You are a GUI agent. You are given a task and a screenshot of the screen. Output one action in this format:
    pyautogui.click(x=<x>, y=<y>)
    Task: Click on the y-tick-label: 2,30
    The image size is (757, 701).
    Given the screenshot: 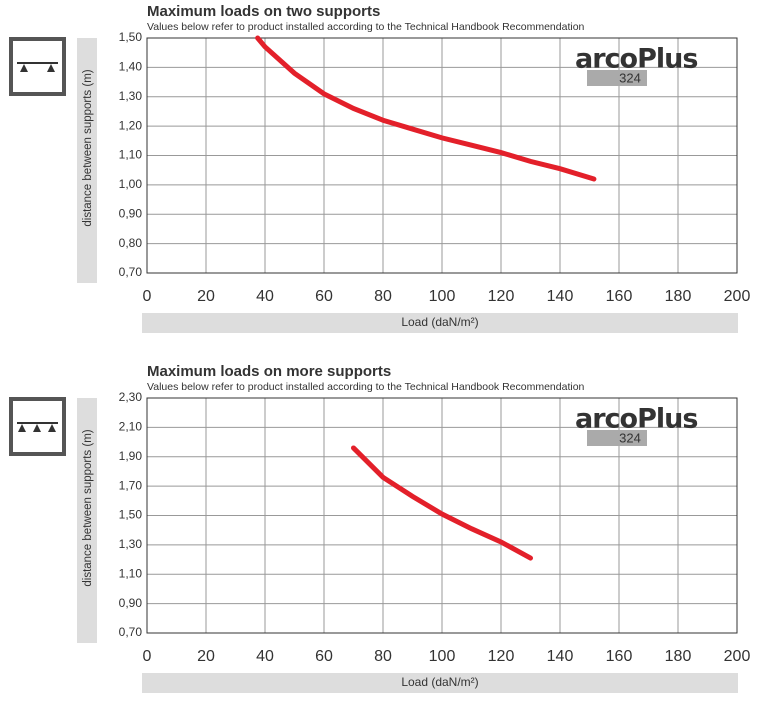 What is the action you would take?
    pyautogui.click(x=131, y=397)
    